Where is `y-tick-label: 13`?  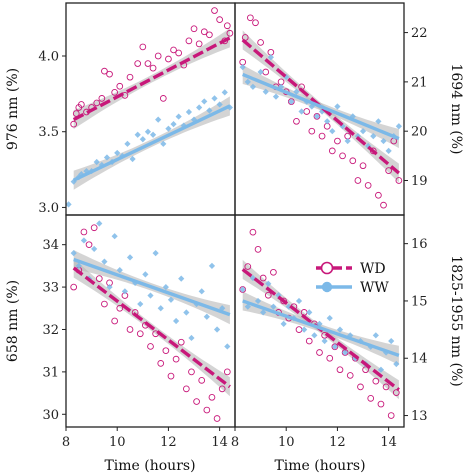 y-tick-label: 13 is located at coordinates (419, 416).